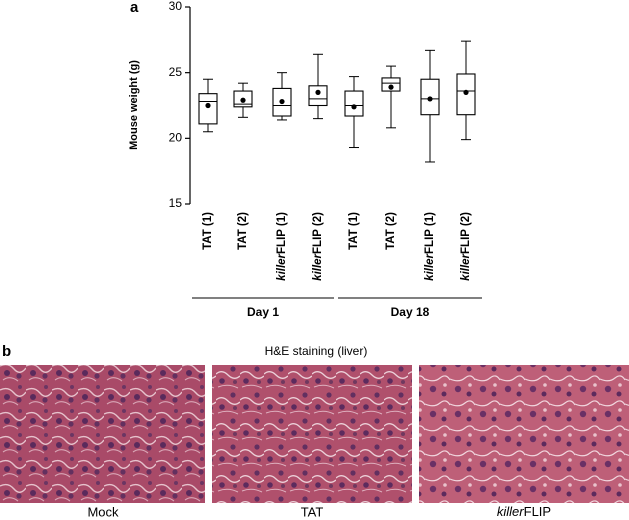 This screenshot has width=629, height=520. I want to click on y-tick-label: 25, so click(176, 72).